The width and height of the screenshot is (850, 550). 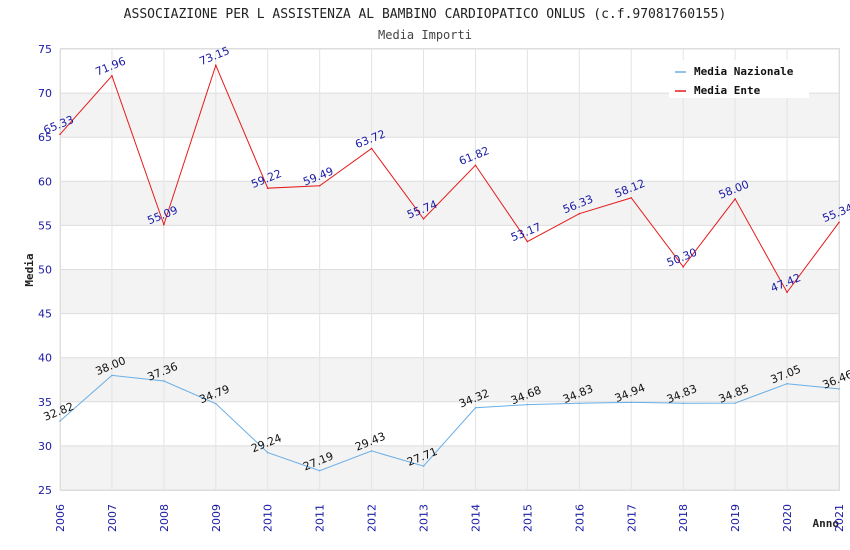 What do you see at coordinates (268, 518) in the screenshot?
I see `x-tick-label: 2010` at bounding box center [268, 518].